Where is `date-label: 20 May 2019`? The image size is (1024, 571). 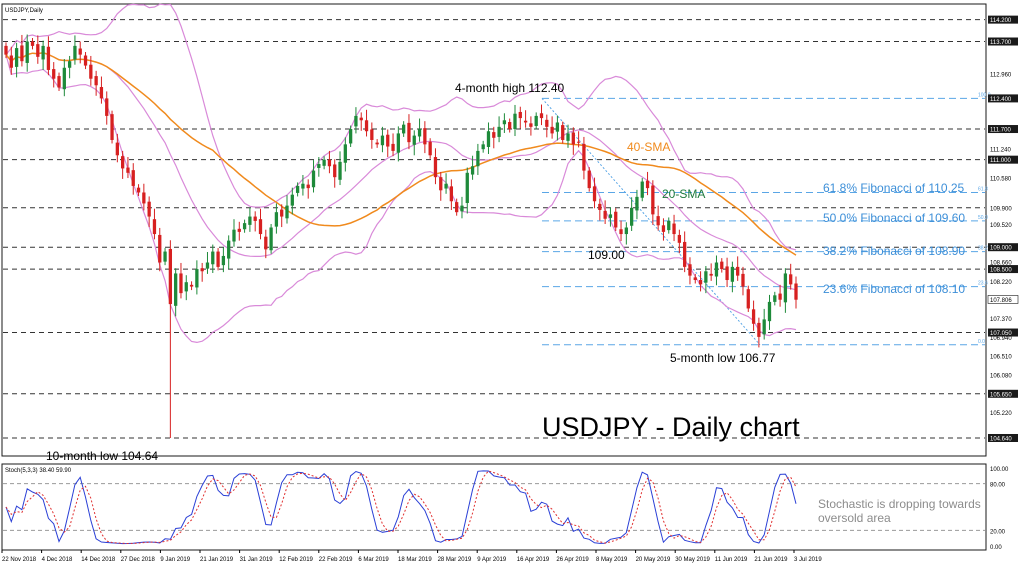
date-label: 20 May 2019 is located at coordinates (653, 560).